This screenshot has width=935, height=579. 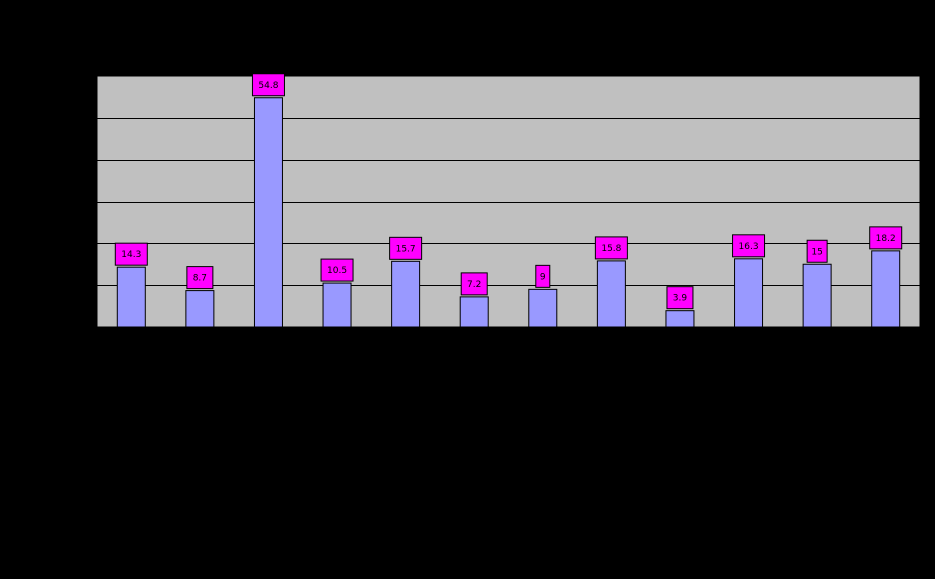 I want to click on data-label: 54.8, so click(x=268, y=86).